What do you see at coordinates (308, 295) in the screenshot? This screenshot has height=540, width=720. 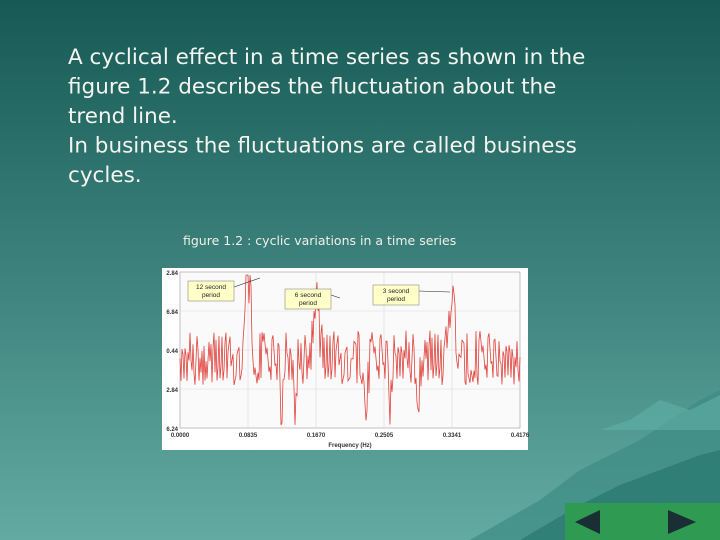 I see `annotation-text: 6 second` at bounding box center [308, 295].